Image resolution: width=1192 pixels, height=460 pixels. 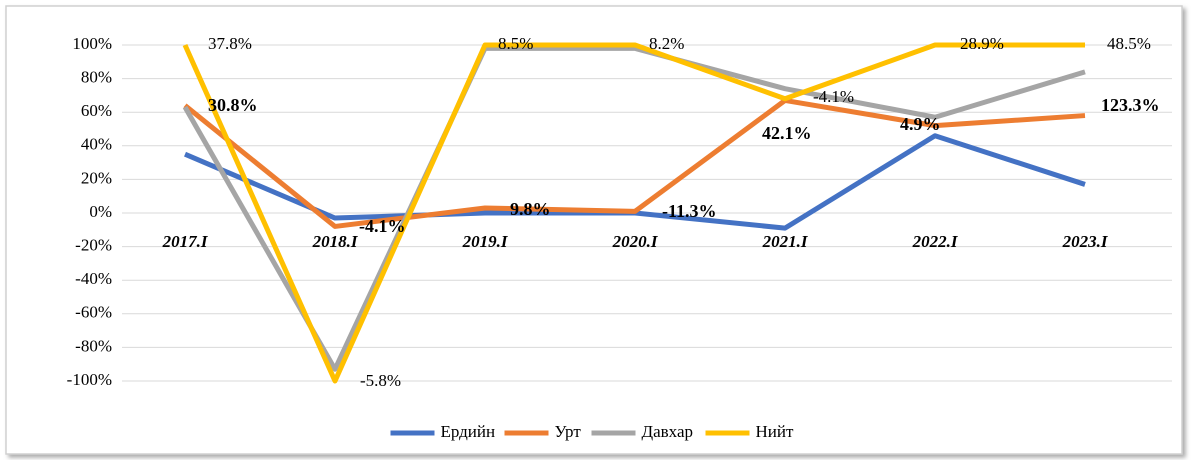 What do you see at coordinates (230, 43) in the screenshot?
I see `annotation: 37.8%` at bounding box center [230, 43].